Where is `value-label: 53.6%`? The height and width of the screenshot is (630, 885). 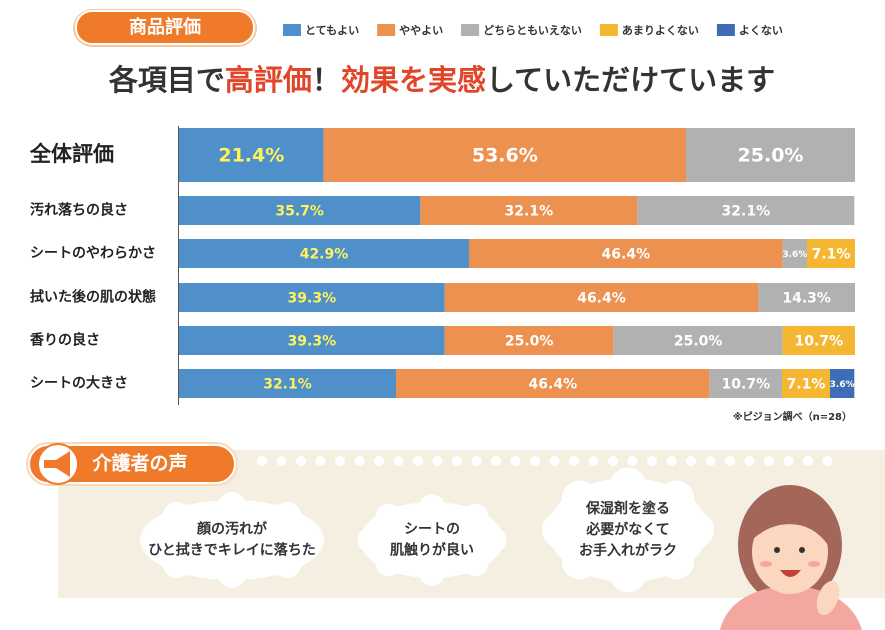
value-label: 53.6% is located at coordinates (505, 156).